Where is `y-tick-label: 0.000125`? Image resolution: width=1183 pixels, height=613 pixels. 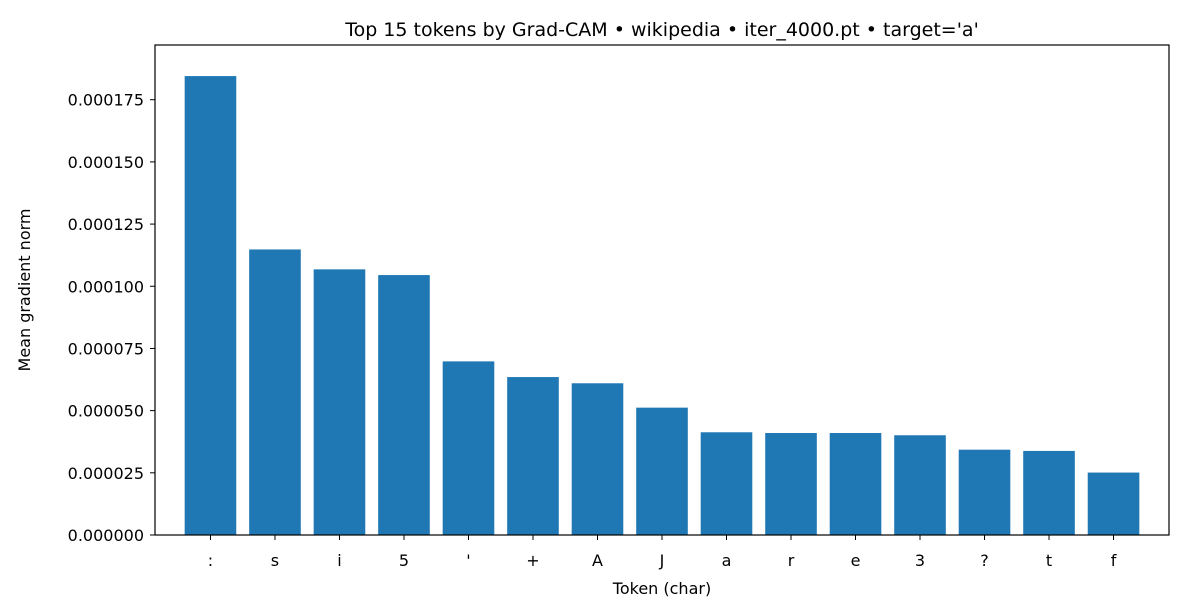
y-tick-label: 0.000125 is located at coordinates (106, 224).